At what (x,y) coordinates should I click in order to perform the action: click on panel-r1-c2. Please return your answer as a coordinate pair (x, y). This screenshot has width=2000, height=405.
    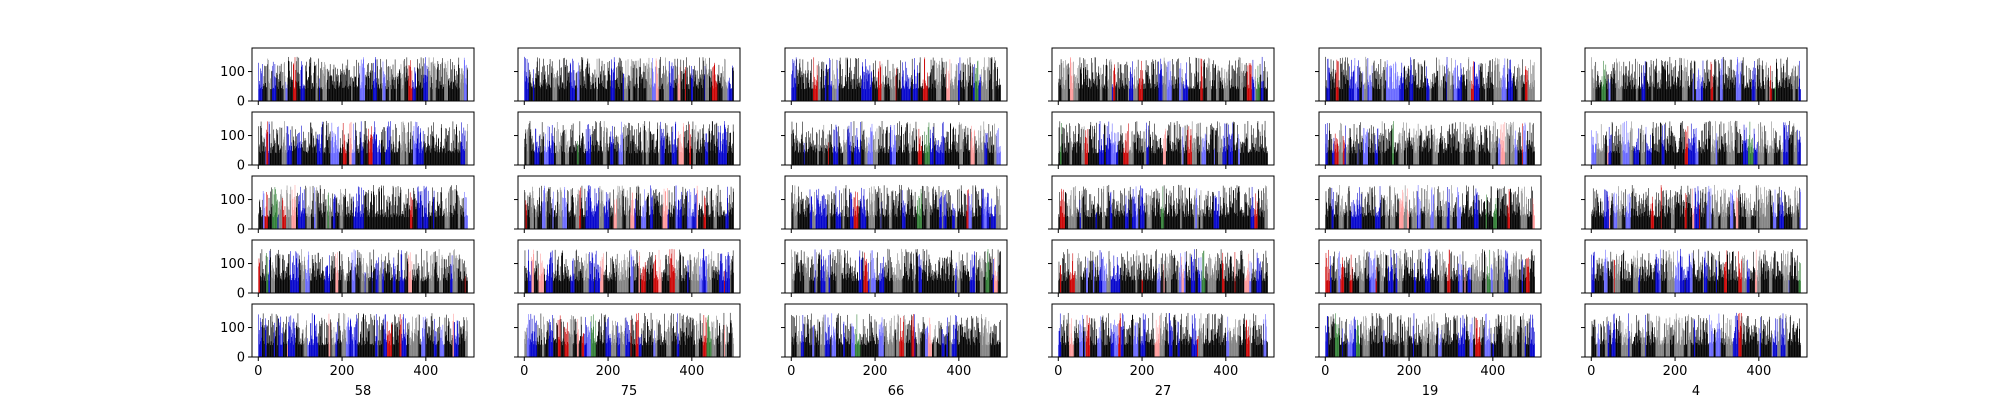
    Looking at the image, I should click on (627, 76).